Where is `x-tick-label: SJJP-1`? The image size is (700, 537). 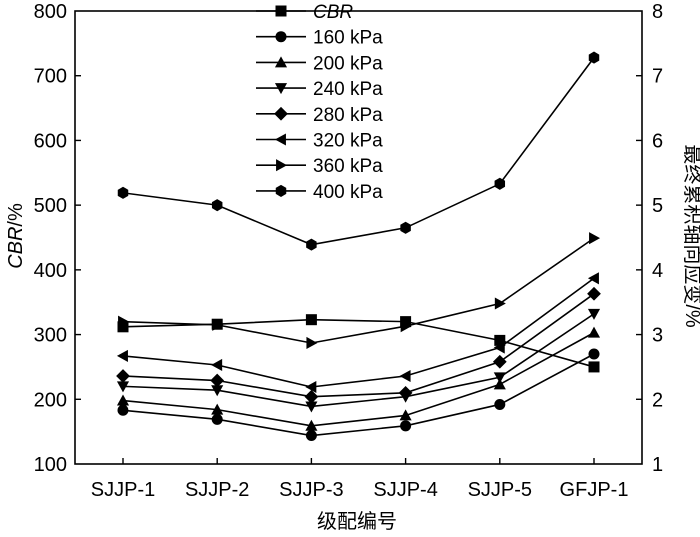 x-tick-label: SJJP-1 is located at coordinates (123, 490).